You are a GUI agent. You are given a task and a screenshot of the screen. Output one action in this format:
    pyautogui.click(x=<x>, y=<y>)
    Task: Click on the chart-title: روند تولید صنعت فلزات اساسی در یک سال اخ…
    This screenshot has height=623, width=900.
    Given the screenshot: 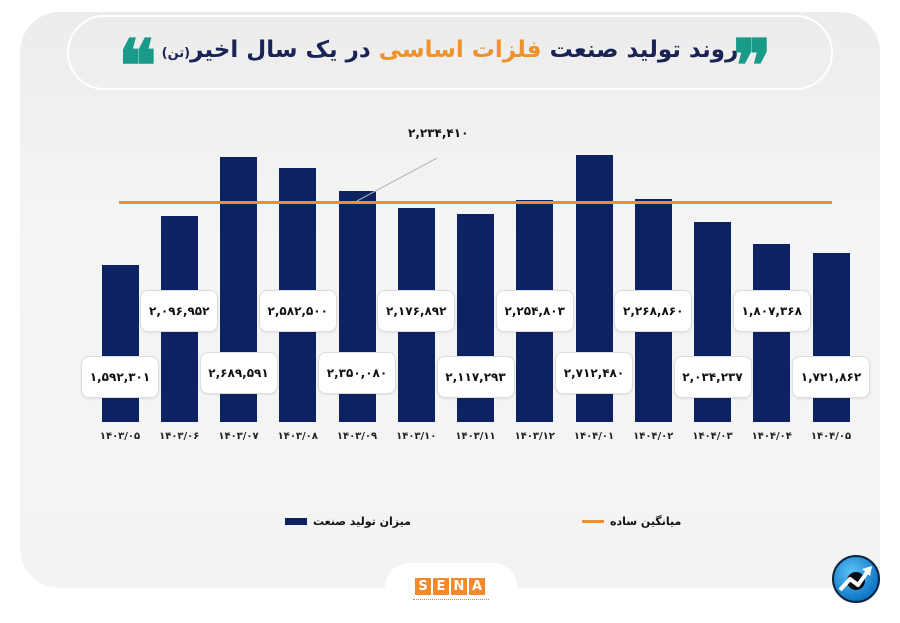 What is the action you would take?
    pyautogui.click(x=450, y=50)
    